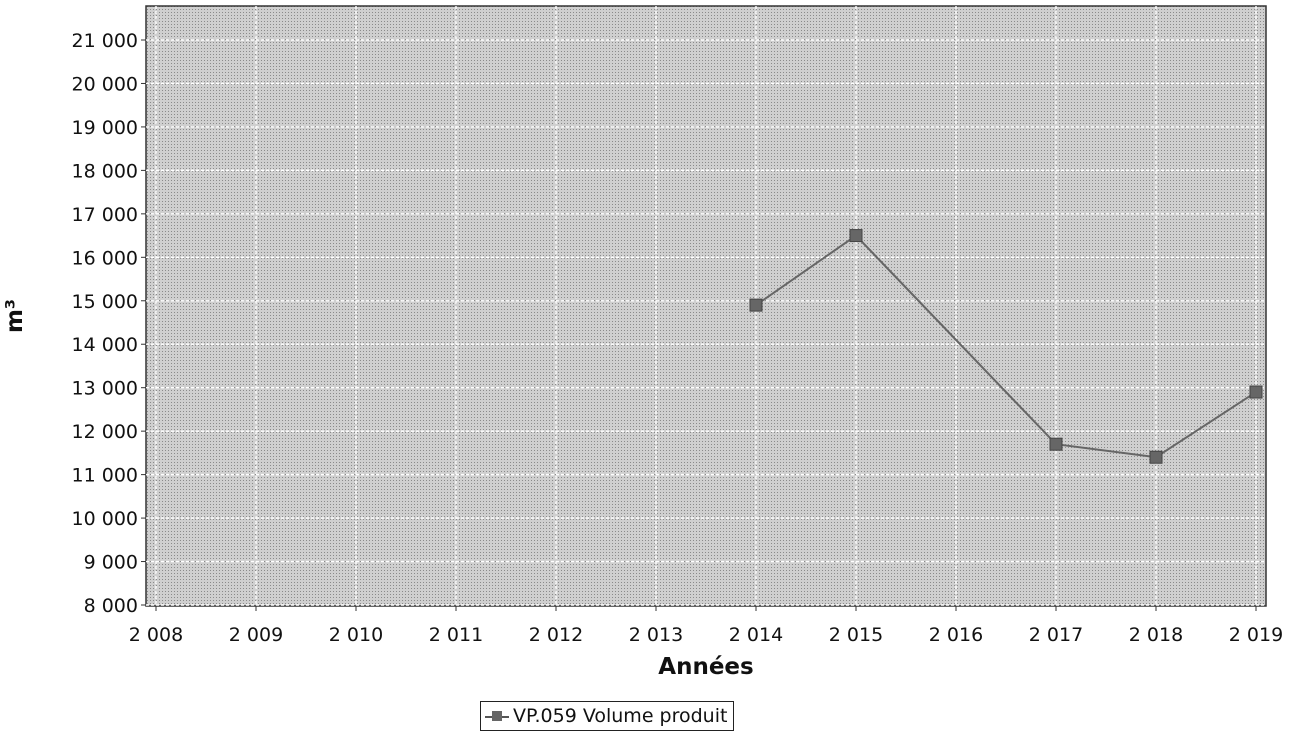  What do you see at coordinates (1006, 346) in the screenshot?
I see `series-group` at bounding box center [1006, 346].